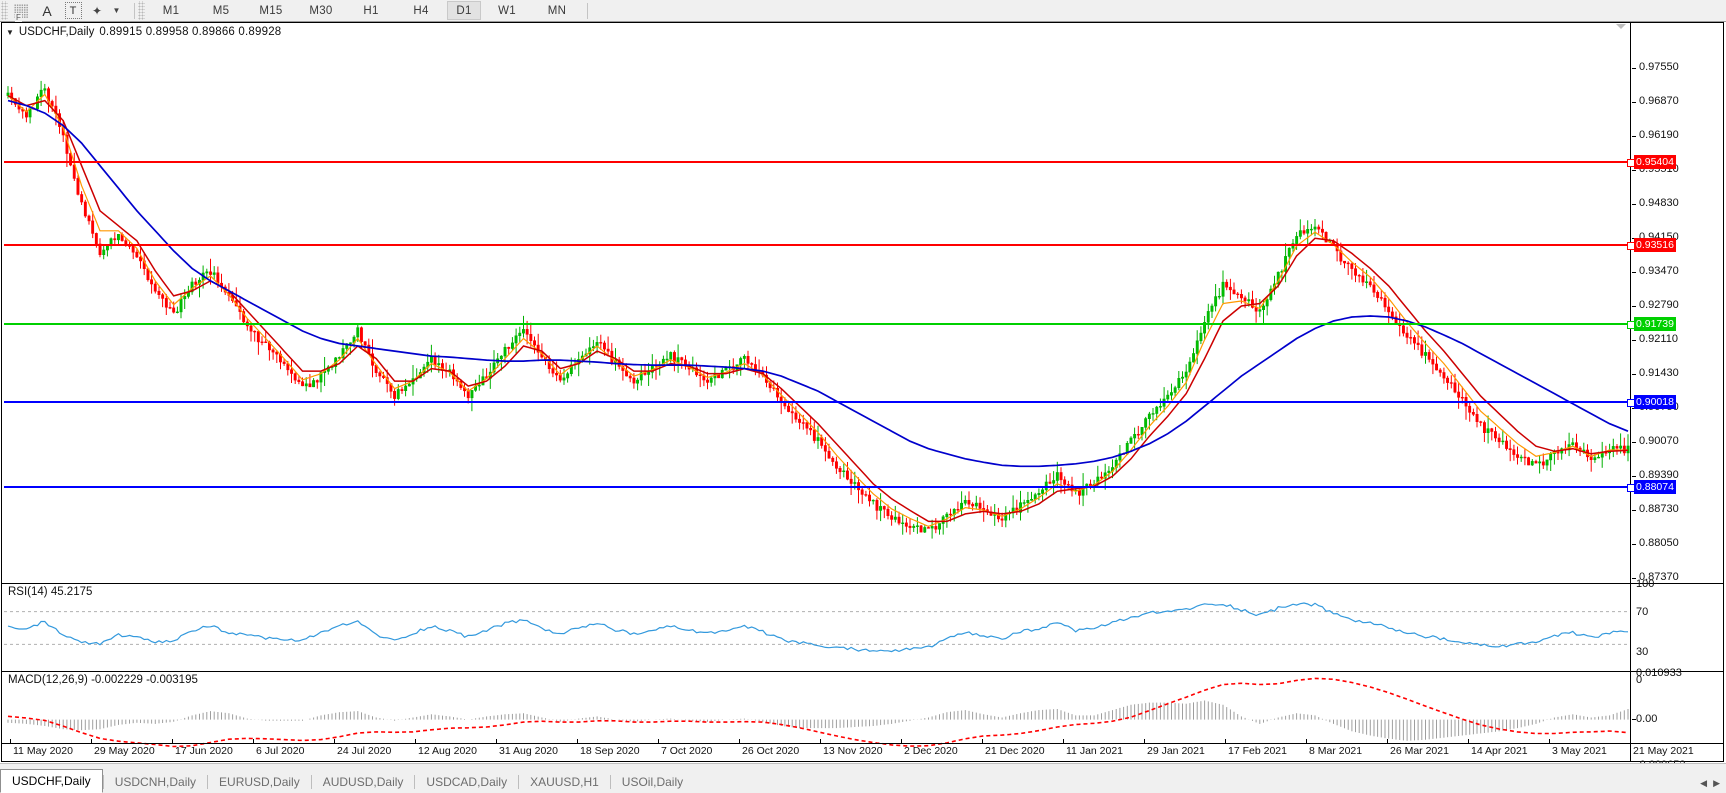 This screenshot has height=793, width=1726. What do you see at coordinates (1659, 203) in the screenshot?
I see `price-axis-label: 0.94830` at bounding box center [1659, 203].